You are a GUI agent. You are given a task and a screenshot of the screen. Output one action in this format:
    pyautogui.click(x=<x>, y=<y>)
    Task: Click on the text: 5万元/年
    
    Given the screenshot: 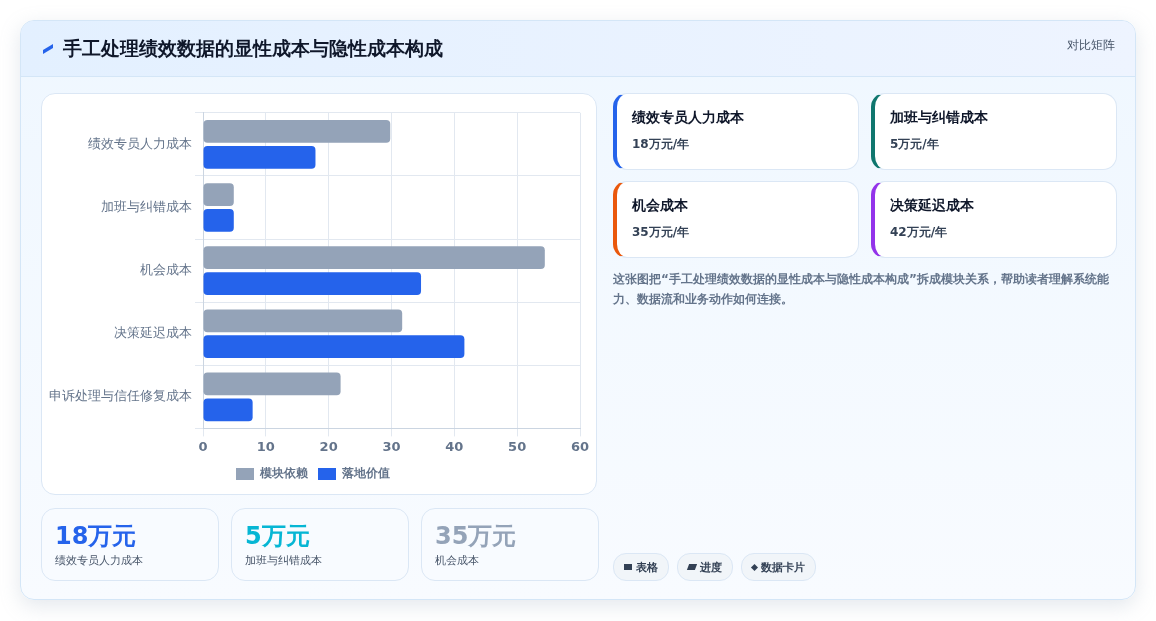 What is the action you would take?
    pyautogui.click(x=915, y=144)
    